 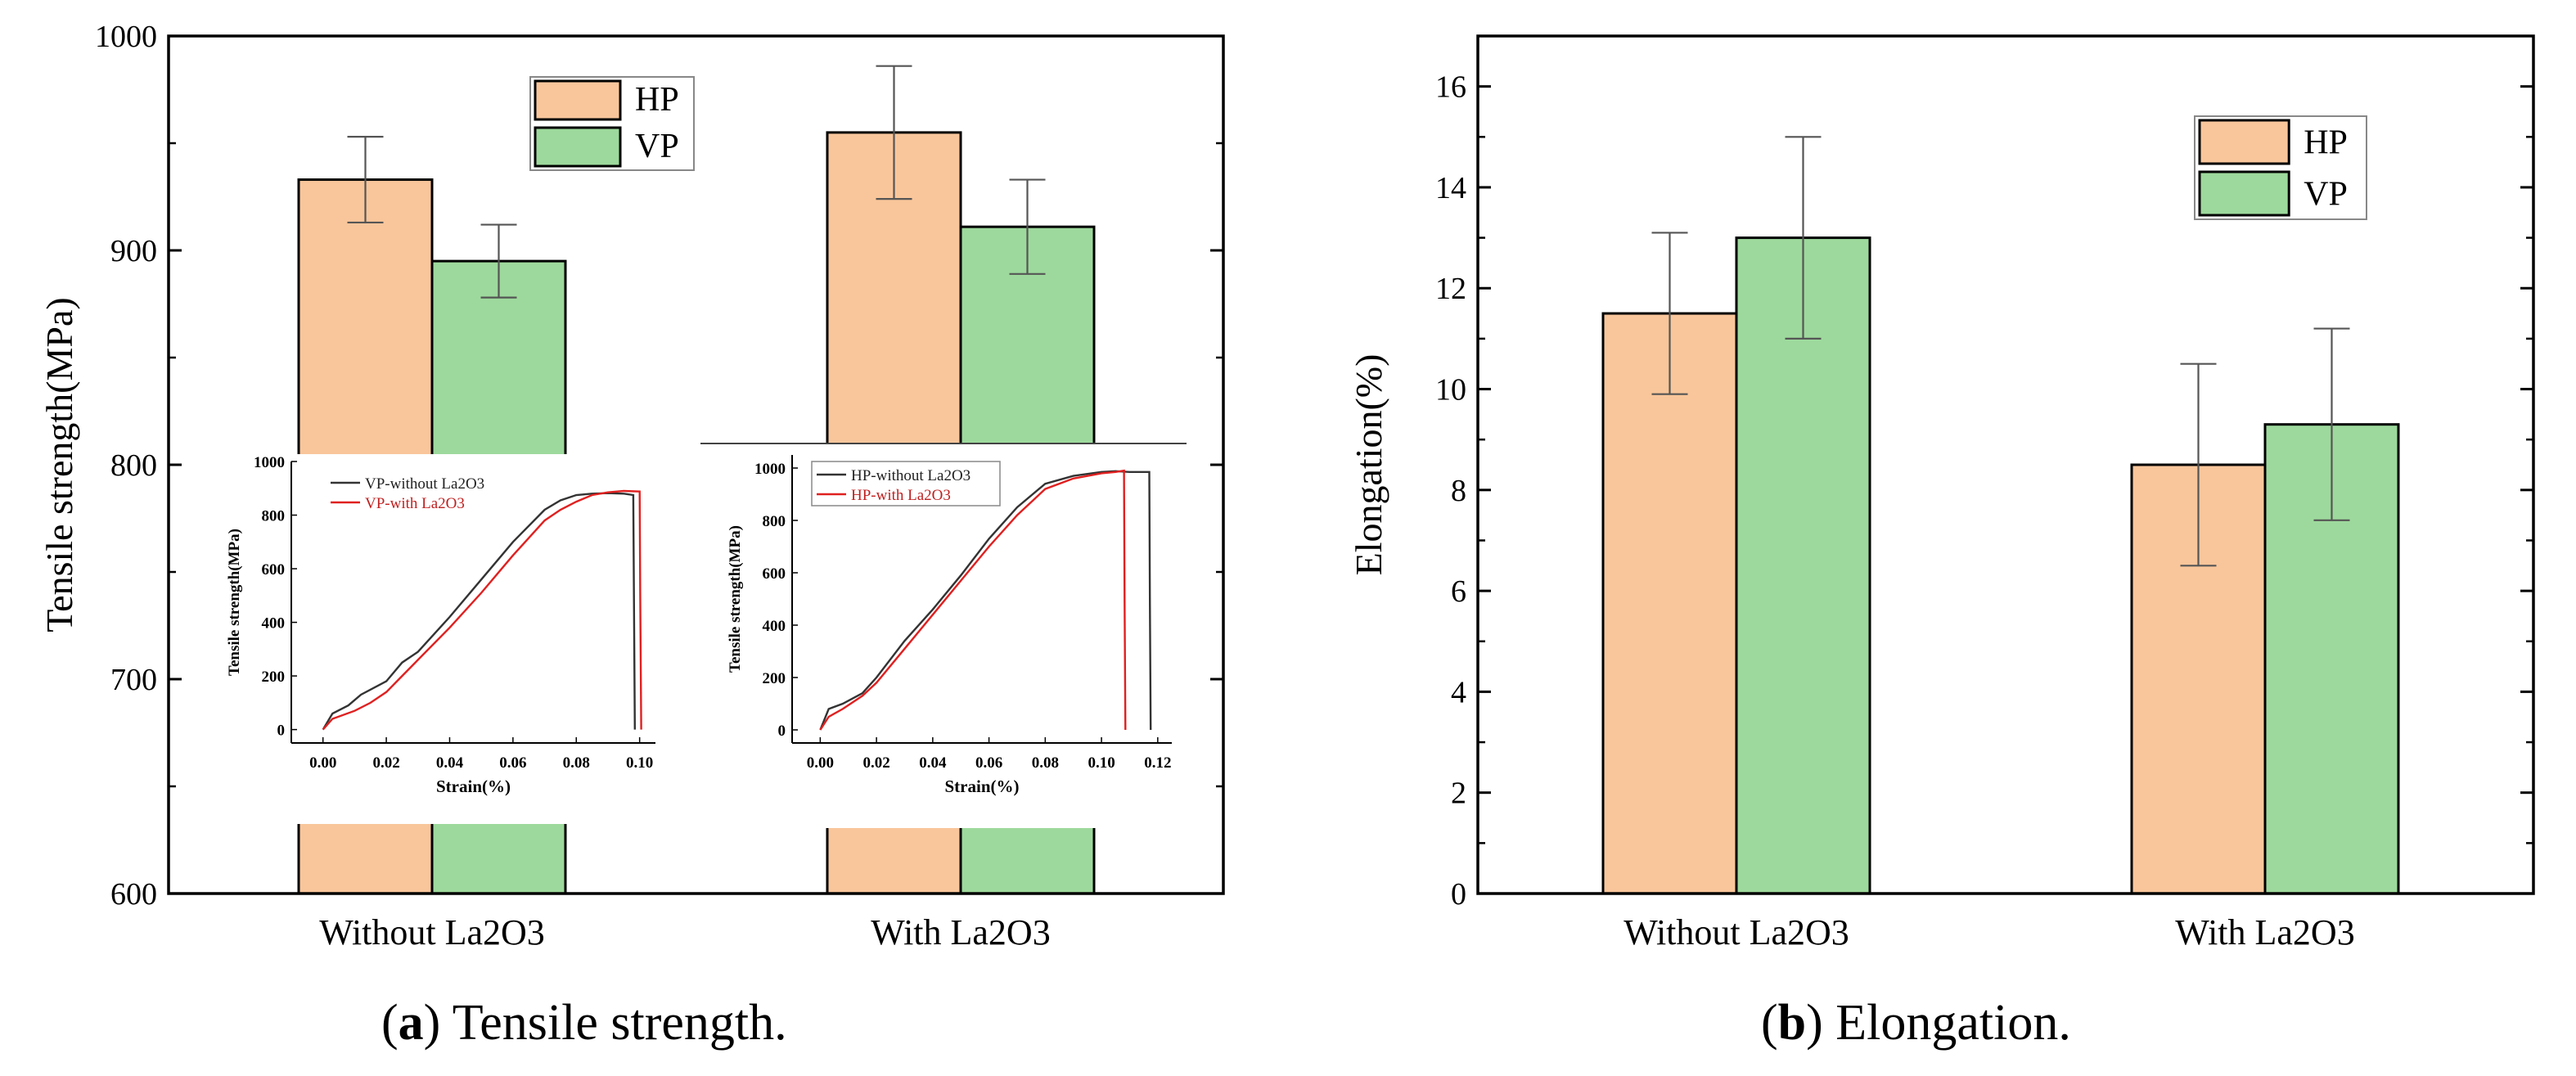 I want to click on tensile-ytick-label-700: 700, so click(x=133, y=680).